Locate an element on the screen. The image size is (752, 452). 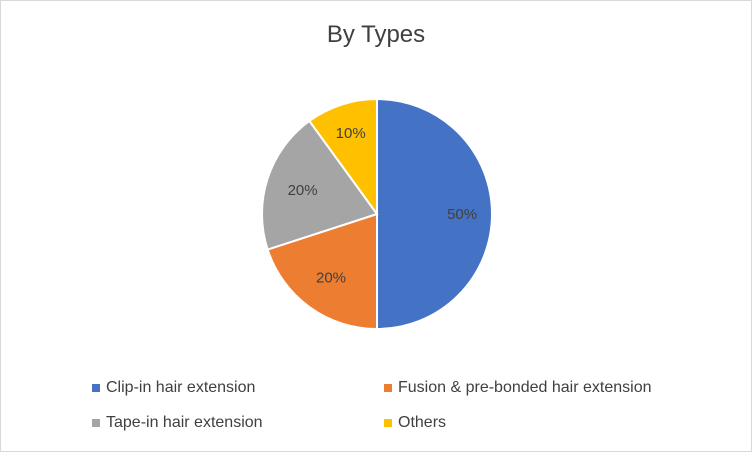
legend-item-tape-in: Tape-in hair extension is located at coordinates (177, 423).